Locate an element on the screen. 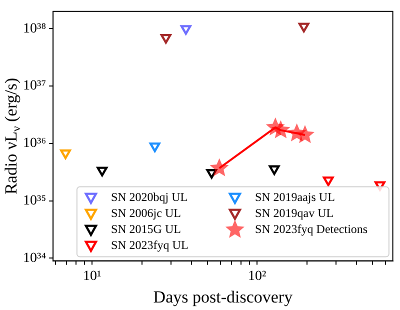  legend-label: SN 2019aajs UL is located at coordinates (294, 197).